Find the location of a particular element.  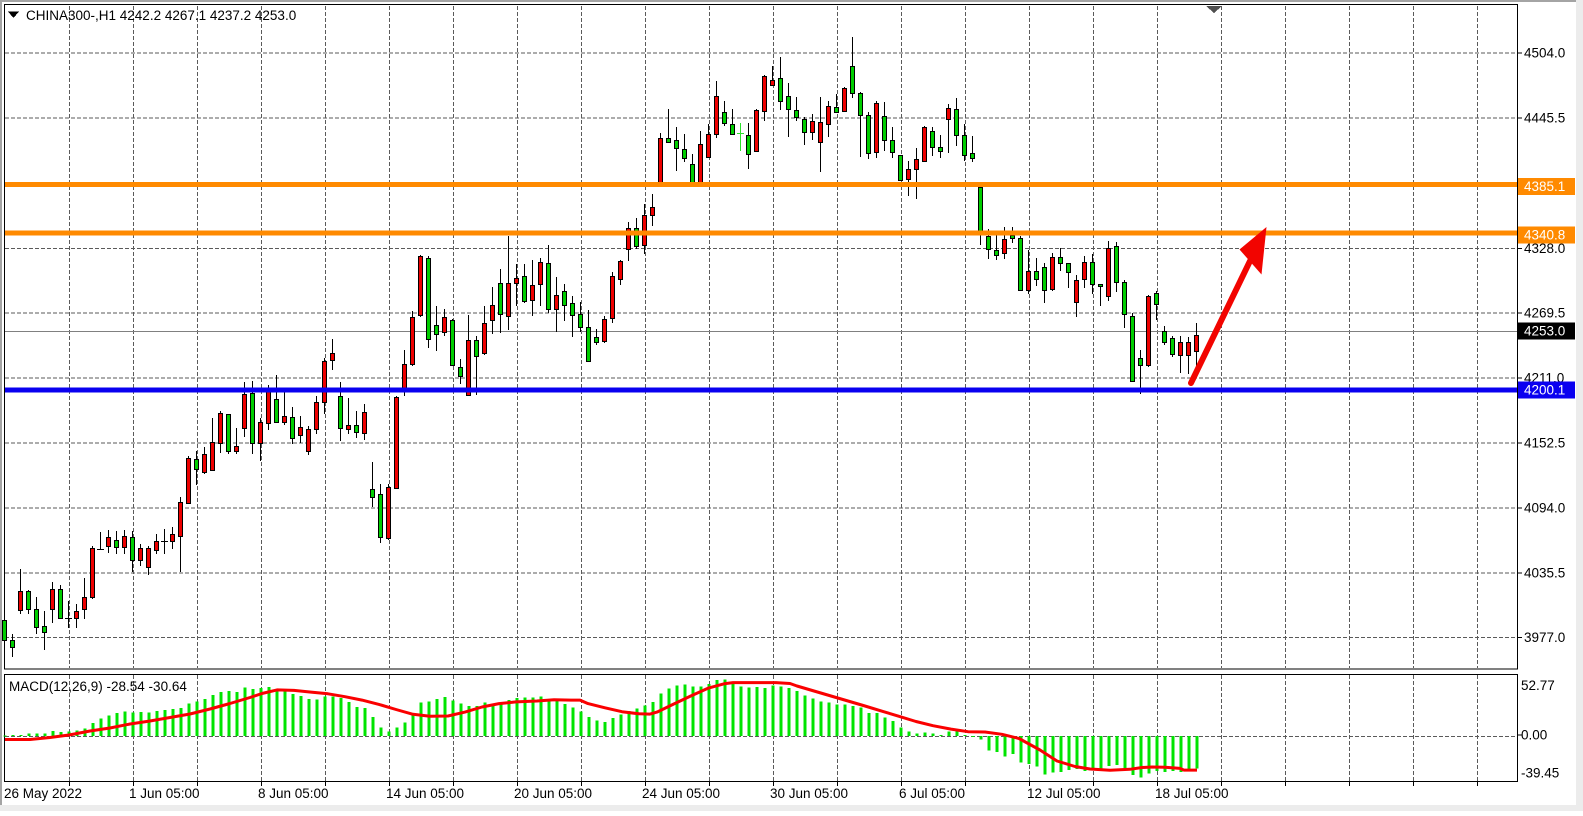

svg-text: 18 Jul 05:00 is located at coordinates (1192, 793).